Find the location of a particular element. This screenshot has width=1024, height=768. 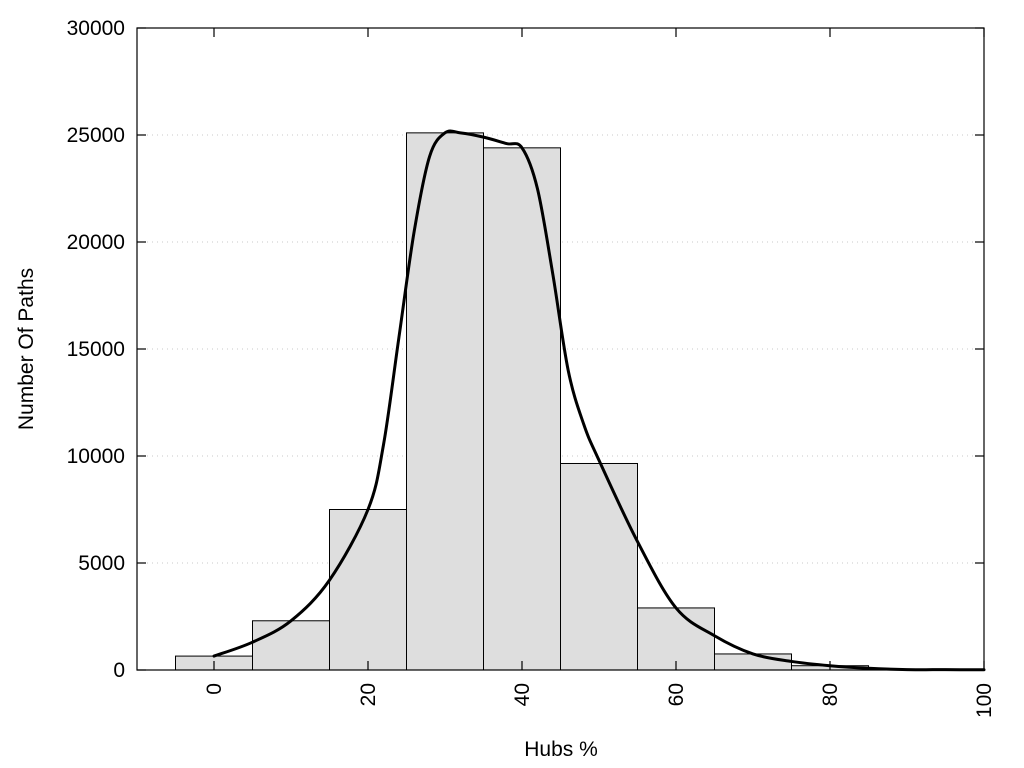

x-tick-label: 100 is located at coordinates (984, 700).